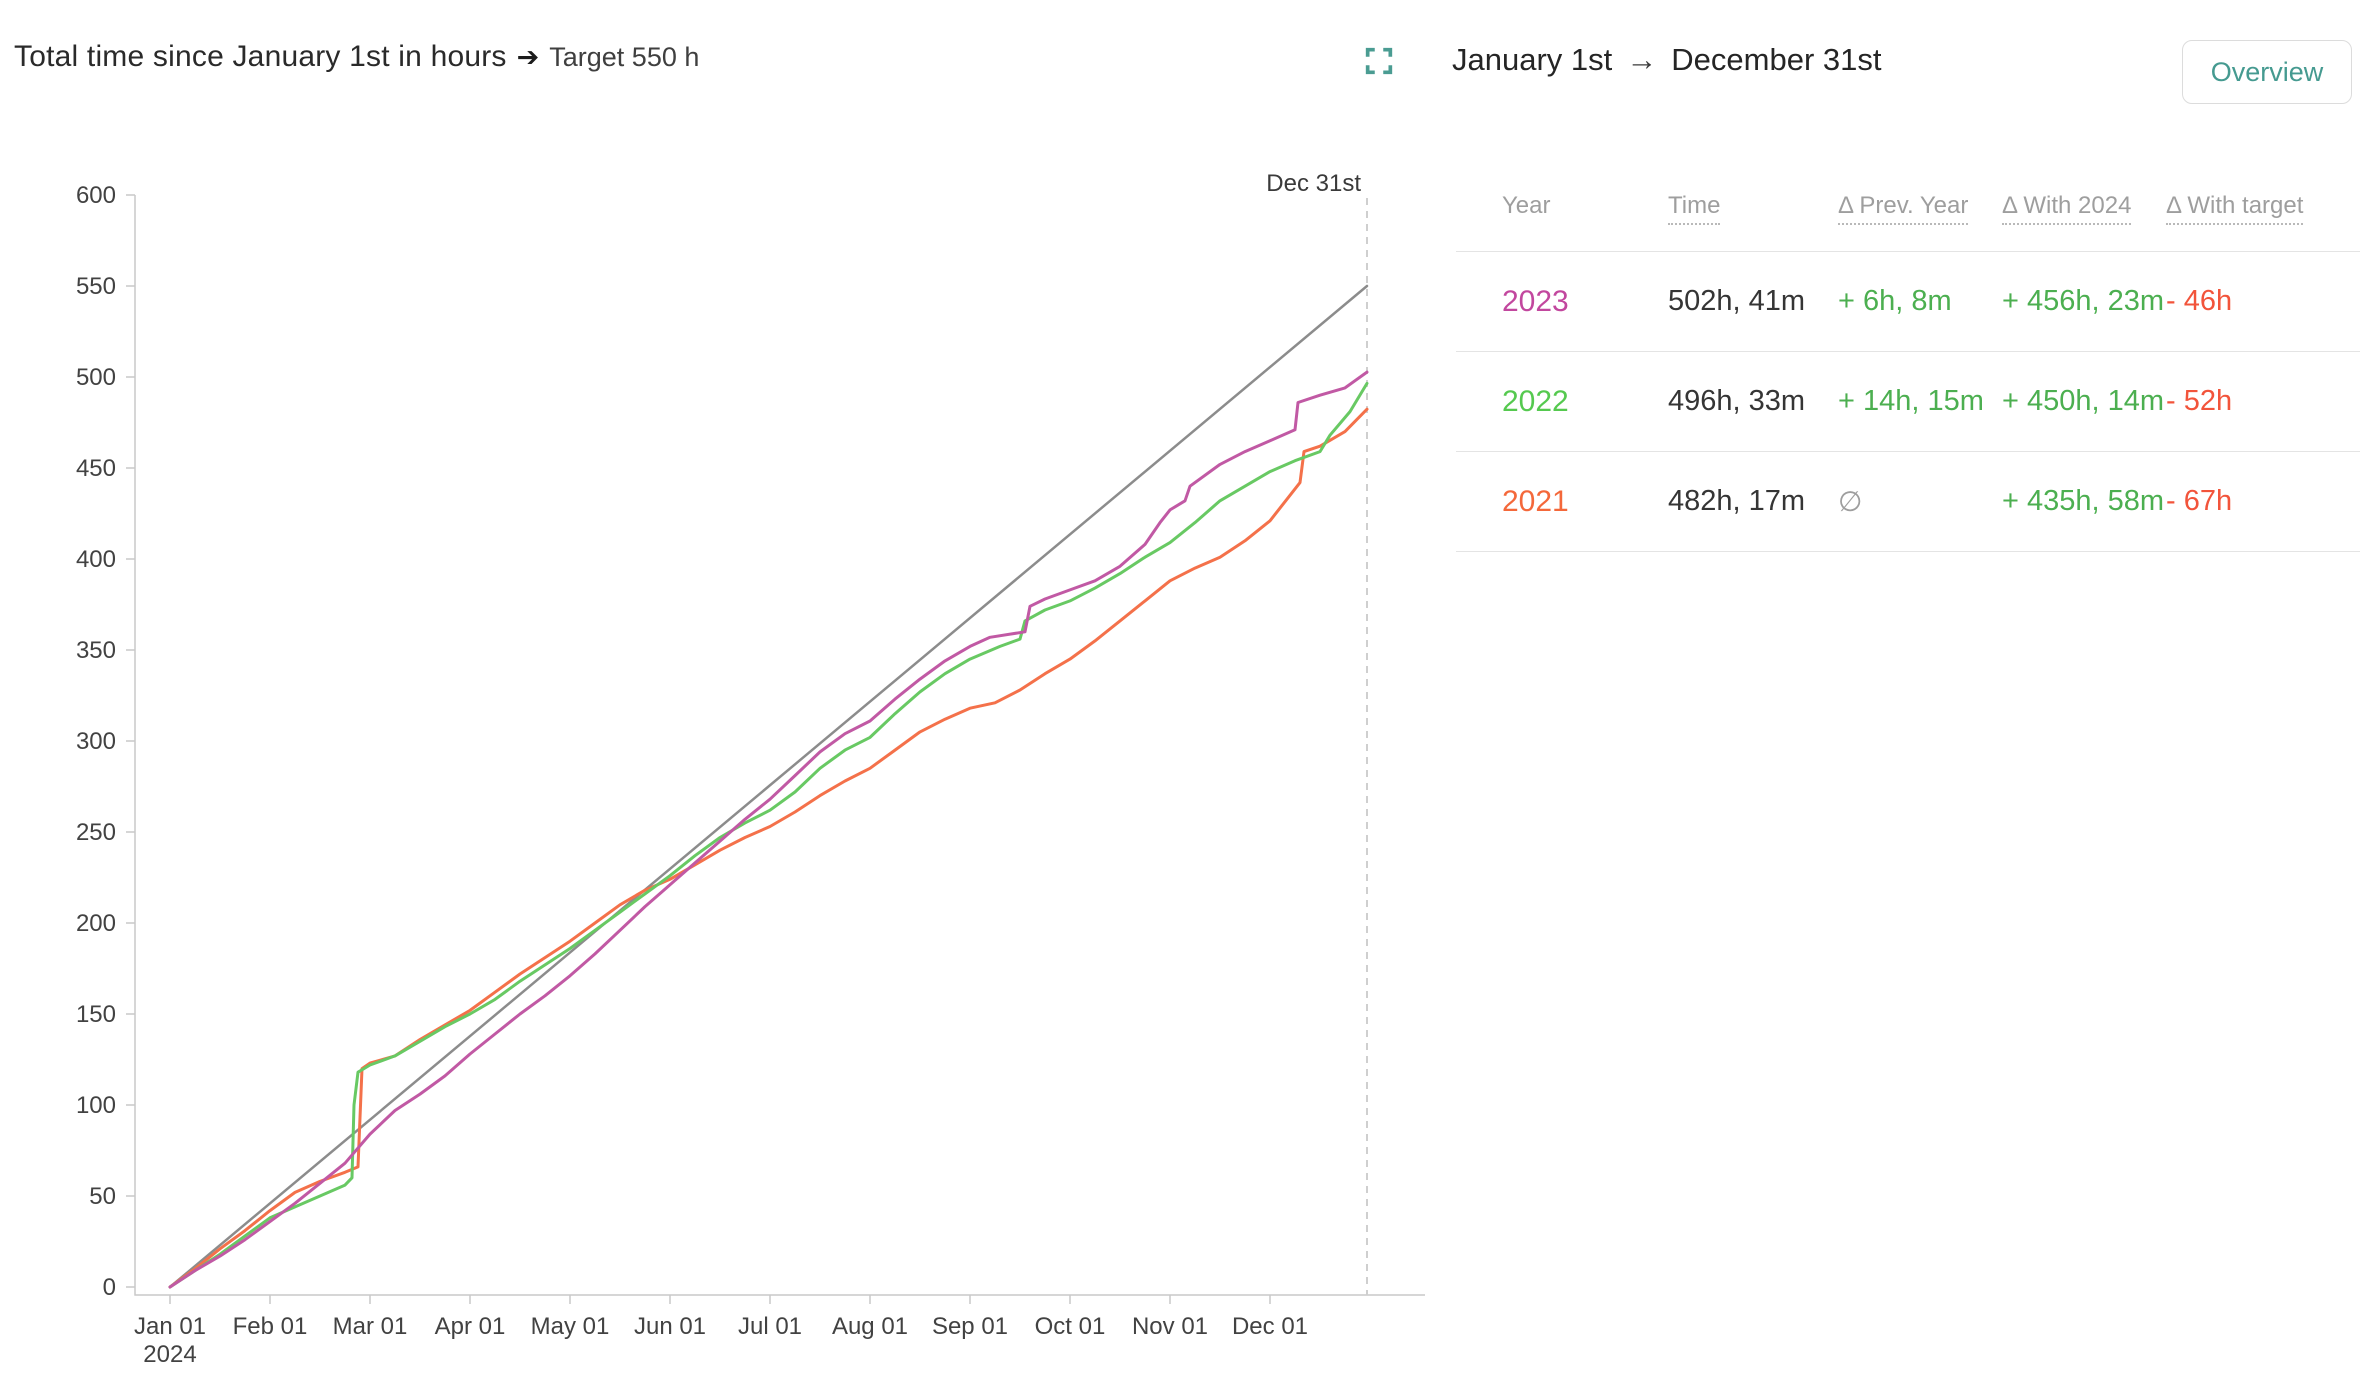 The image size is (2366, 1396). I want to click on time-value: 502h, 41m, so click(1737, 301).